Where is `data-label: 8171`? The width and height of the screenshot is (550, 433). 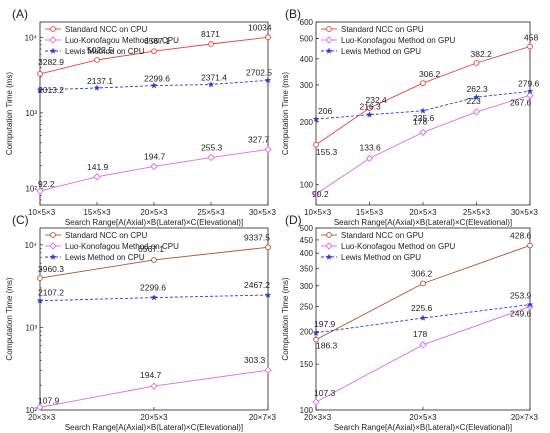 data-label: 8171 is located at coordinates (210, 34).